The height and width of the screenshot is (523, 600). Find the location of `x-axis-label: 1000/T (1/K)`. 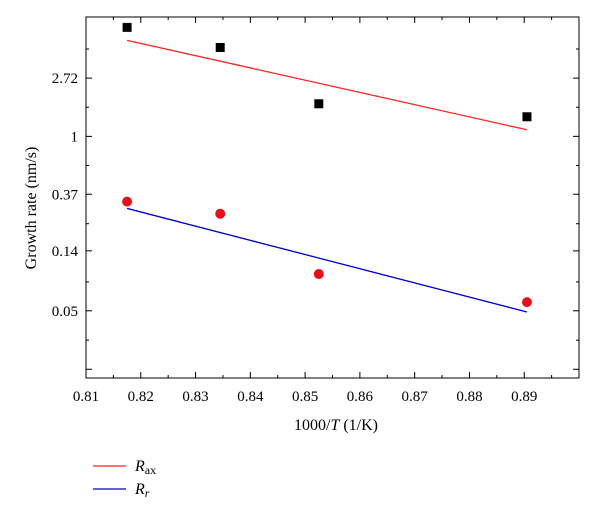

x-axis-label: 1000/T (1/K) is located at coordinates (336, 425).